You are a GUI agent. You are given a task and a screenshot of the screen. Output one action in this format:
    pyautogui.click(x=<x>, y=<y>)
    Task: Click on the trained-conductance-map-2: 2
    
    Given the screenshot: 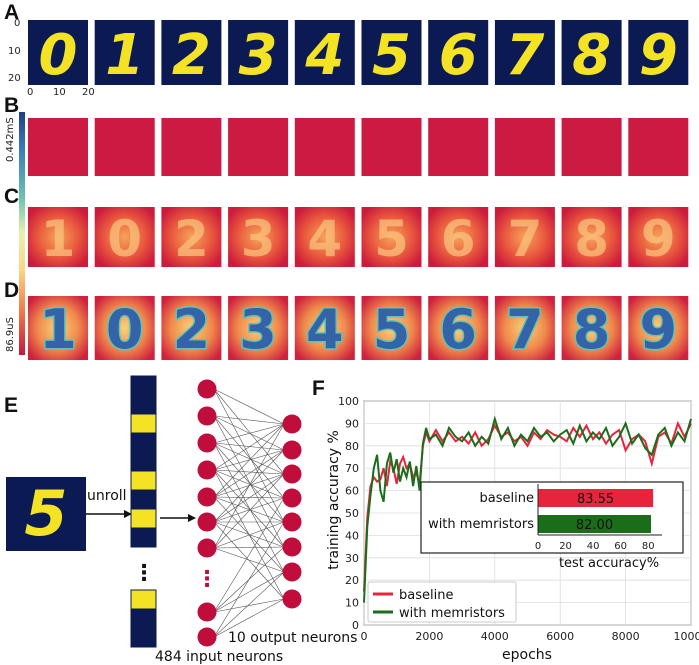 What is the action you would take?
    pyautogui.click(x=191, y=329)
    